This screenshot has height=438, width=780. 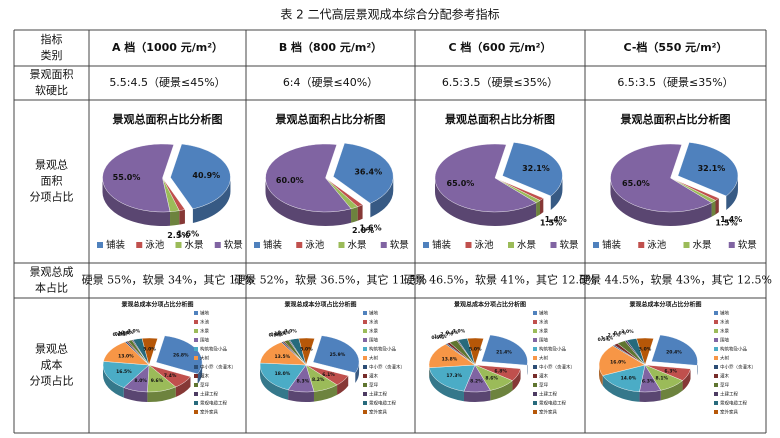 I want to click on ratio-cell: 6.5:3.5（硬景≤35%）, so click(x=500, y=82).